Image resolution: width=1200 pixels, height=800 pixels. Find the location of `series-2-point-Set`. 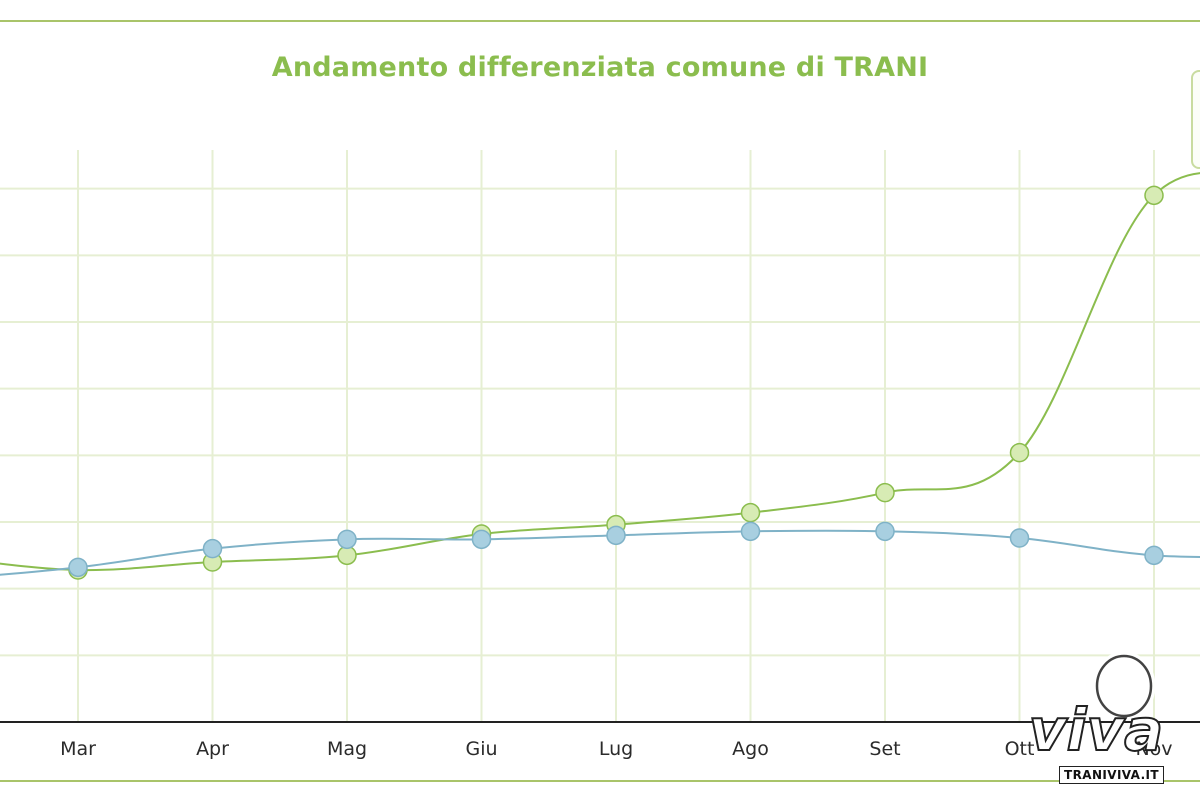

series-2-point-Set is located at coordinates (885, 531).